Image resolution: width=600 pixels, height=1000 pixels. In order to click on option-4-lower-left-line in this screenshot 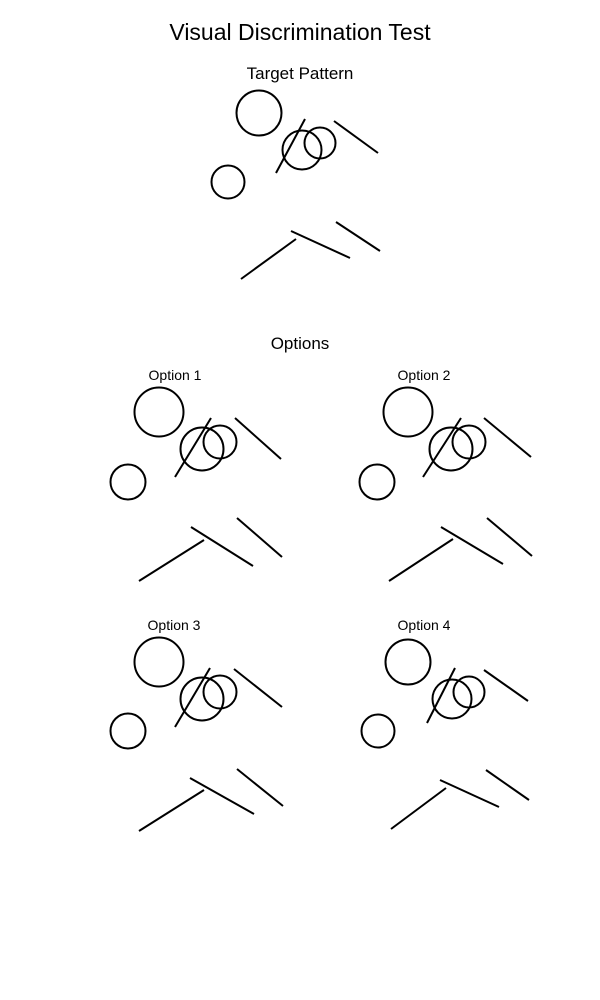, I will do `click(418, 808)`.